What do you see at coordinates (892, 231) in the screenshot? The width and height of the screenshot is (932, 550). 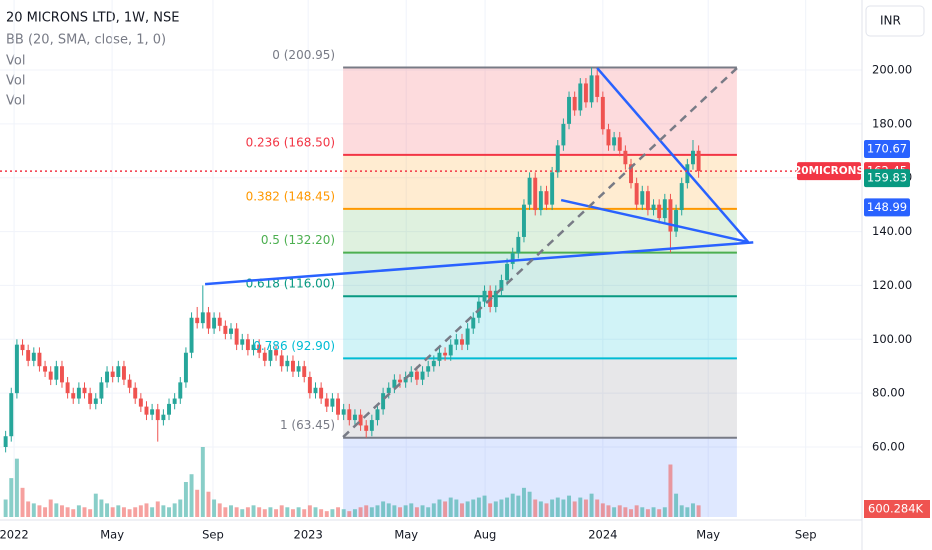 I see `y-tick-label: 140.00` at bounding box center [892, 231].